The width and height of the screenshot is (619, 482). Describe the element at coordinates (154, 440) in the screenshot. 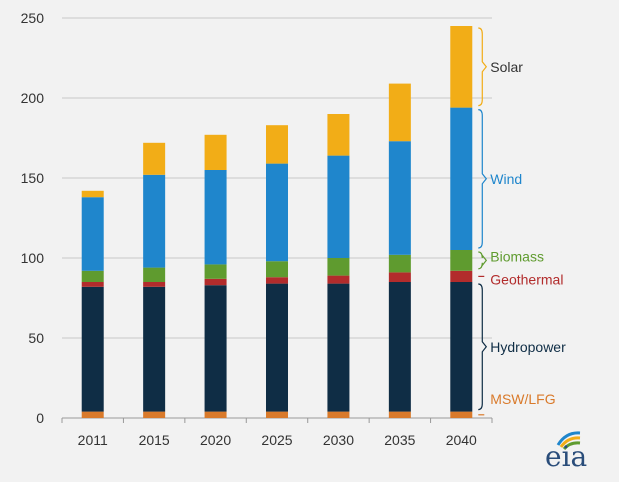

I see `x-tick-label: 2015` at that location.